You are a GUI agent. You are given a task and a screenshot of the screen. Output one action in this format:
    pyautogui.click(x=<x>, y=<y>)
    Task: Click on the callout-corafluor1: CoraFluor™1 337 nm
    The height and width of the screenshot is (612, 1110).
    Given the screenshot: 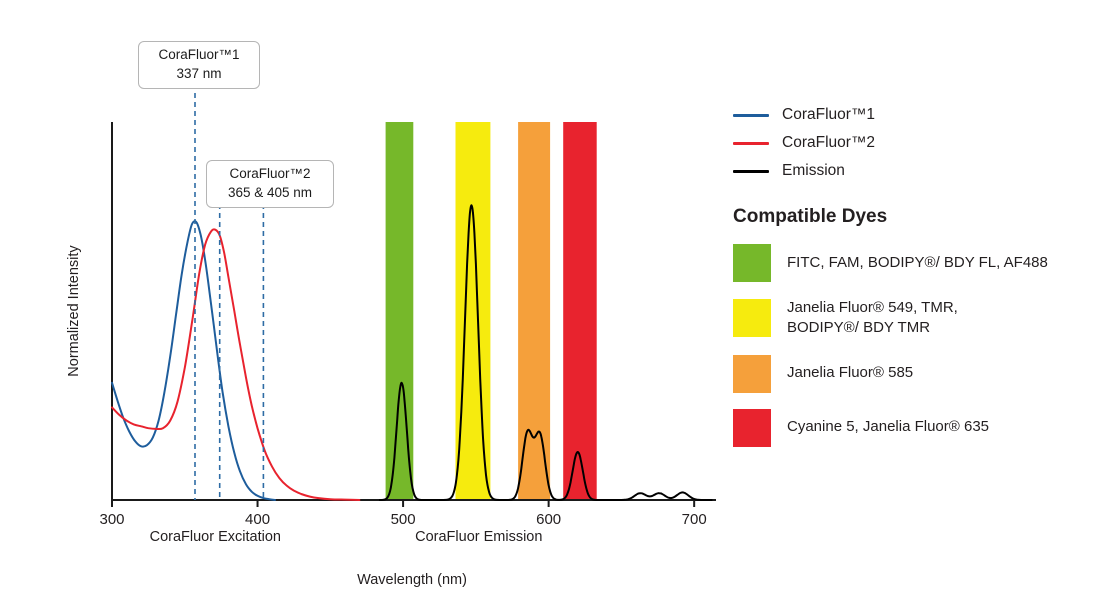 What is the action you would take?
    pyautogui.click(x=199, y=65)
    